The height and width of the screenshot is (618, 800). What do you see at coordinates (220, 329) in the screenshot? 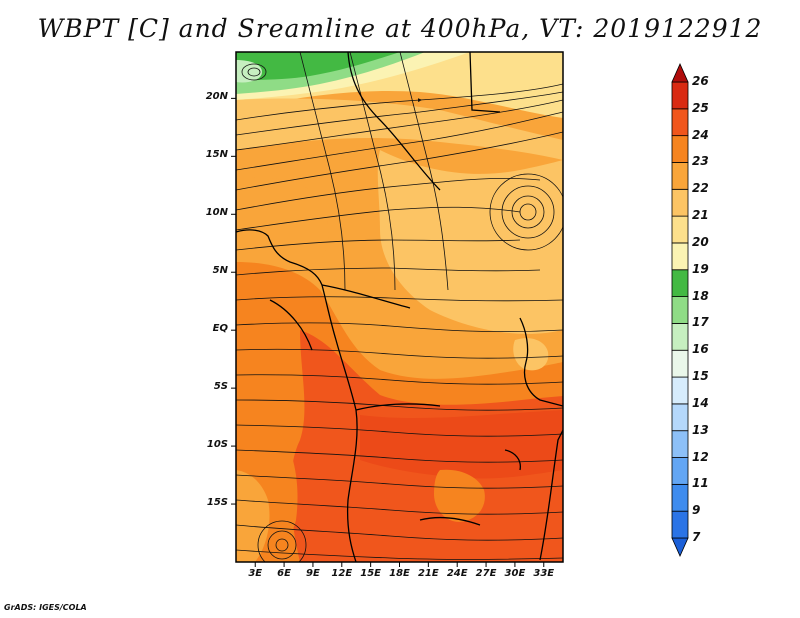
I see `lat-tick-label: EQ` at bounding box center [220, 329].